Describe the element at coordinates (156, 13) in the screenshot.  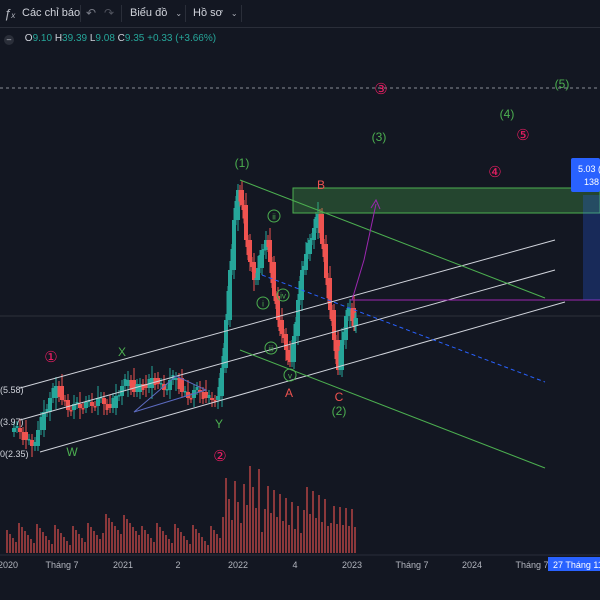
I see `chart-menu-button: Biểu đồ ⌄` at that location.